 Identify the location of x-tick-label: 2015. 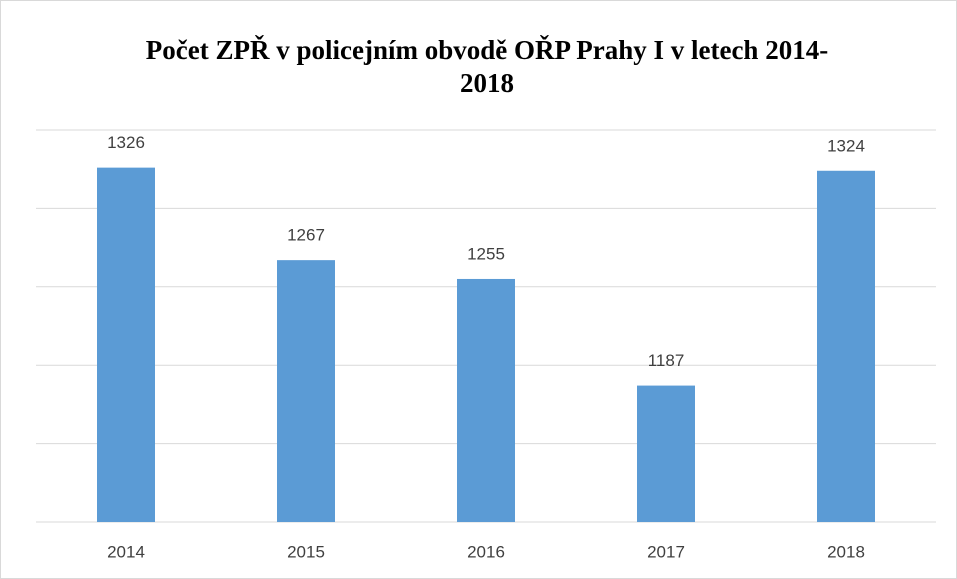
(306, 551).